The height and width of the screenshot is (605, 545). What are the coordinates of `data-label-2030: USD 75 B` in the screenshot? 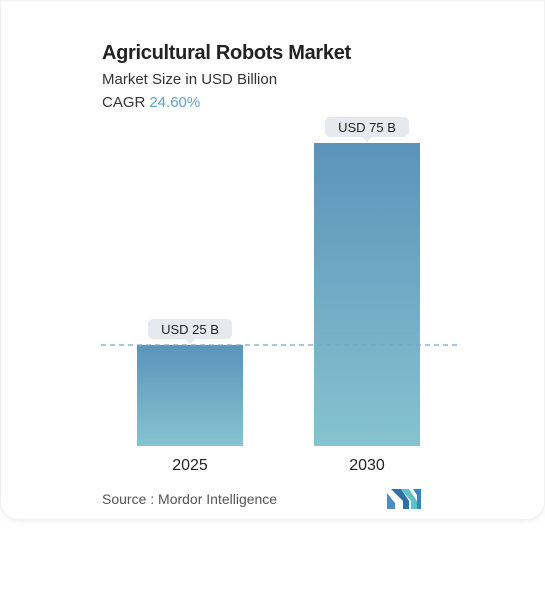 It's located at (367, 127).